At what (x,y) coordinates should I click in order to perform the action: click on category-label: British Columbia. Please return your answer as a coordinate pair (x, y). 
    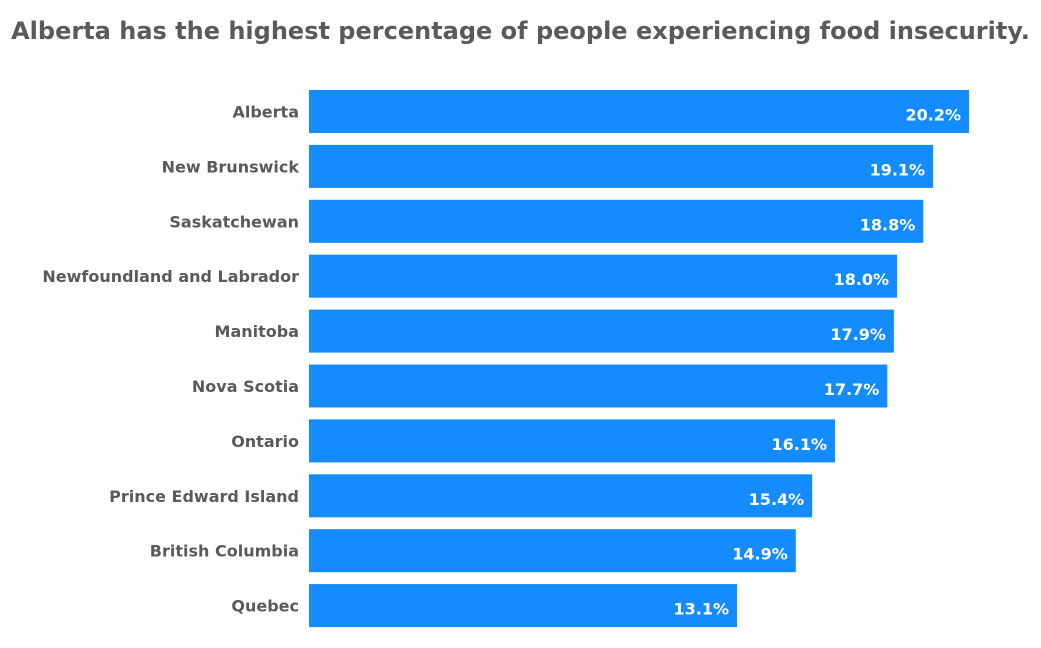
    Looking at the image, I should click on (224, 551).